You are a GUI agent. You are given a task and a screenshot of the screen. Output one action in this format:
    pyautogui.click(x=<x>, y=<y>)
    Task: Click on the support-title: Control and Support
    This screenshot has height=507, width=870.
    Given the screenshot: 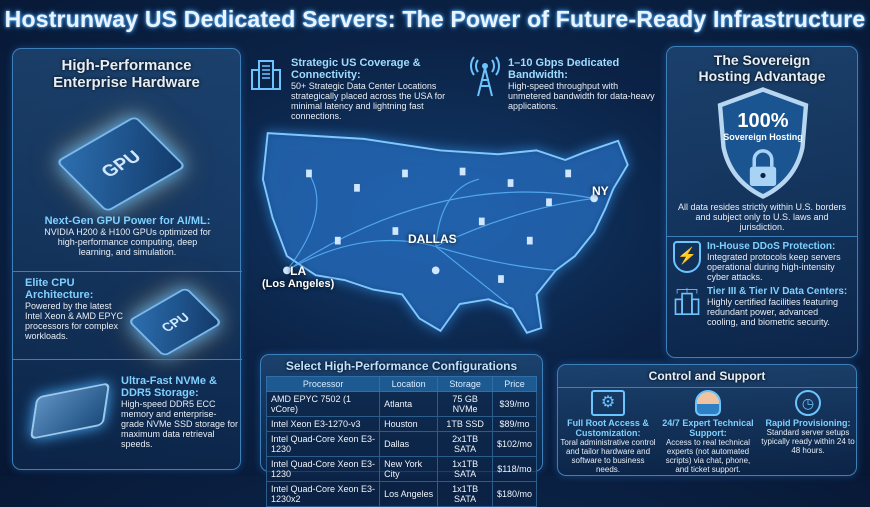 What is the action you would take?
    pyautogui.click(x=707, y=376)
    